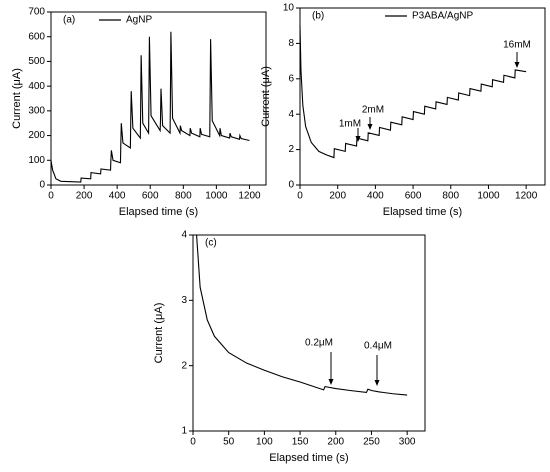 This screenshot has width=550, height=472. Describe the element at coordinates (36, 86) in the screenshot. I see `y-tick-label: 400` at that location.